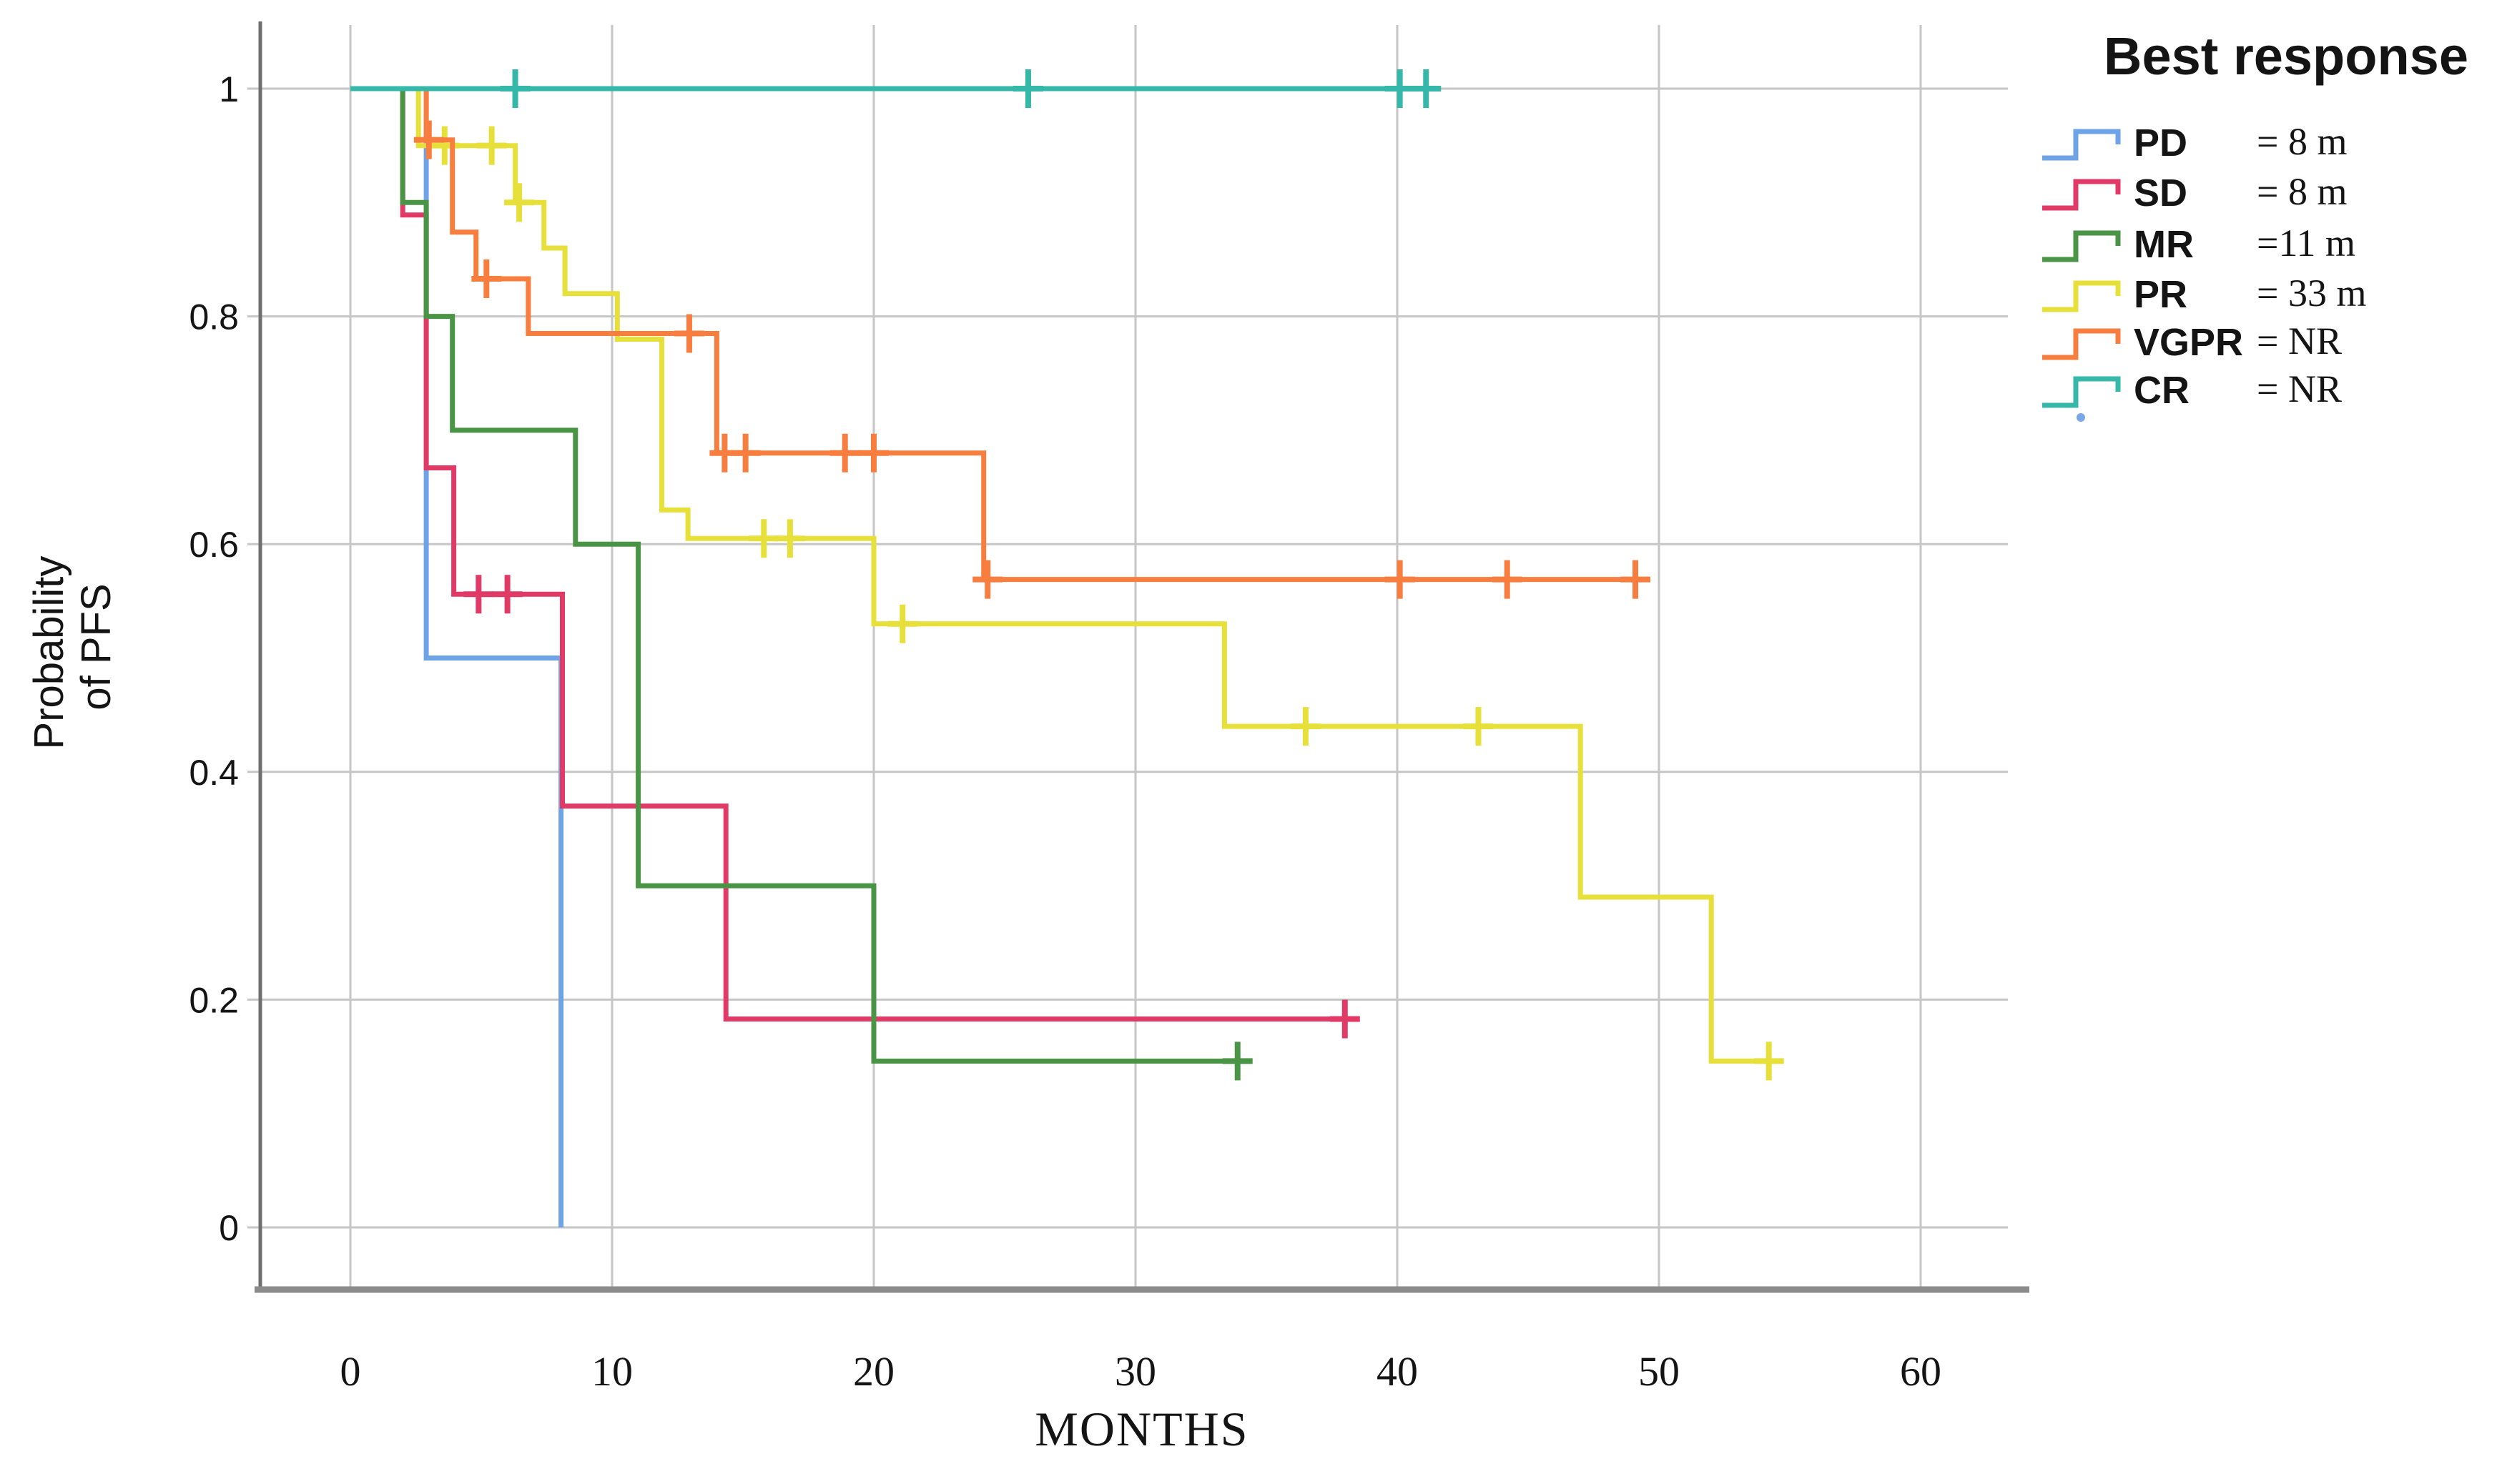 The height and width of the screenshot is (1484, 2512). What do you see at coordinates (2164, 244) in the screenshot?
I see `legend-label-MR: MR` at bounding box center [2164, 244].